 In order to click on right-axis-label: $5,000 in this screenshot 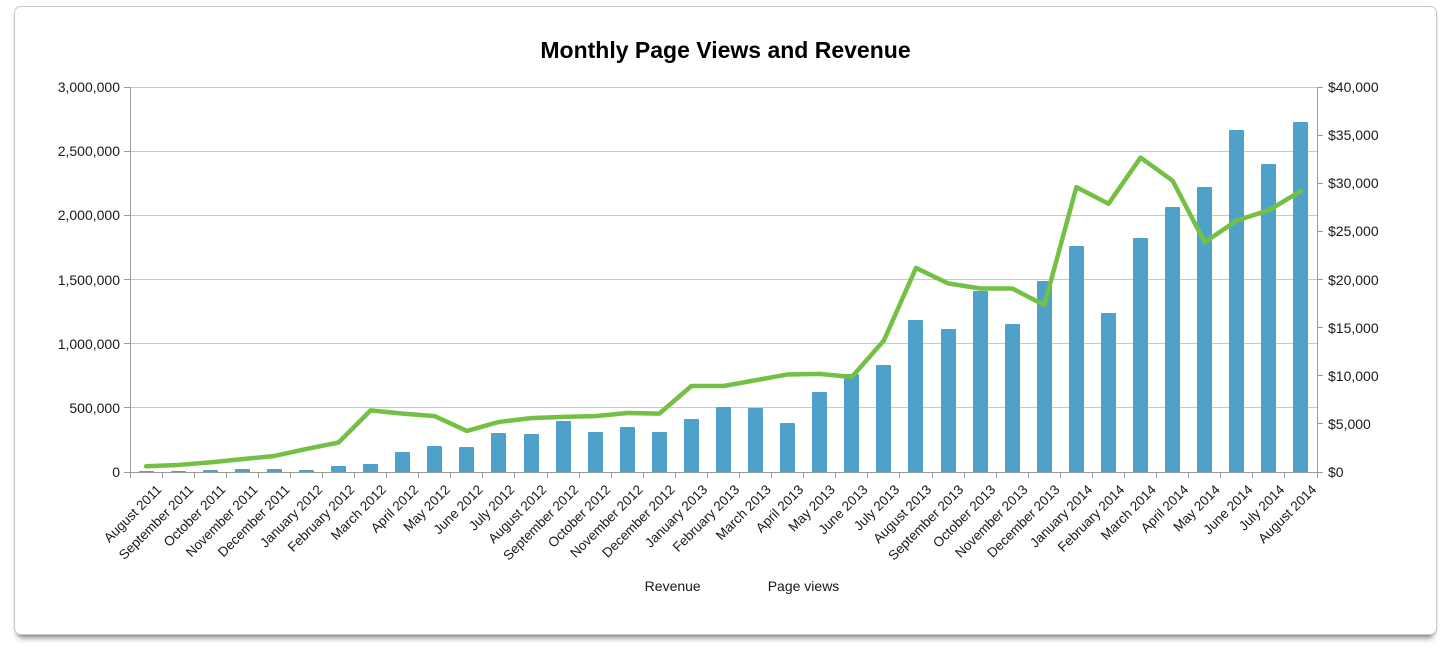, I will do `click(1349, 423)`.